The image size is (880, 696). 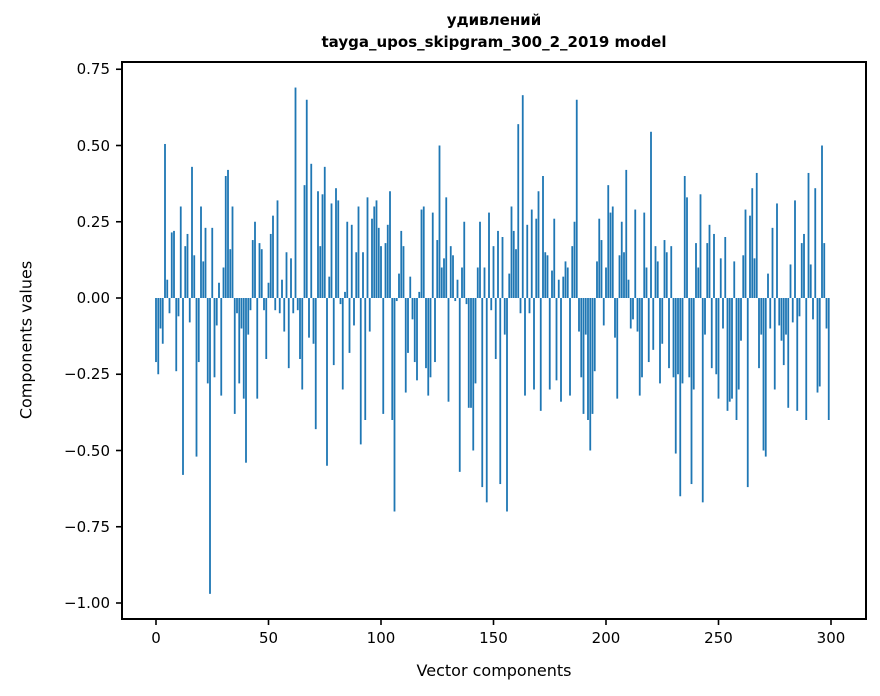 I want to click on y-tick-label-−0.75: −0.75, so click(x=87, y=526).